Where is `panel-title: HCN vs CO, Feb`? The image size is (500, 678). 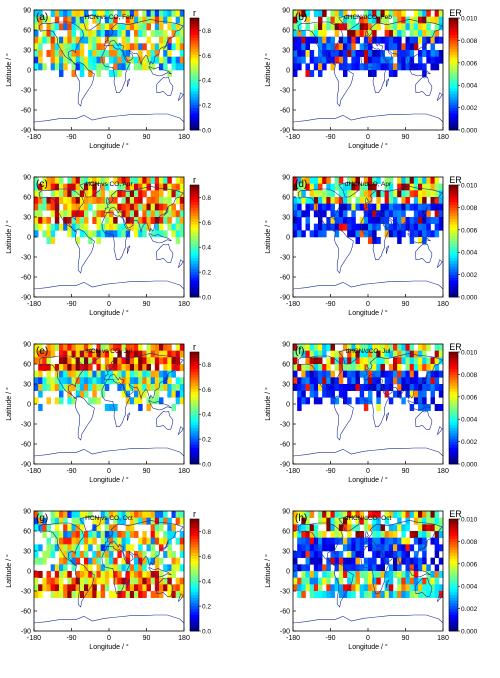
panel-title: HCN vs CO, Feb is located at coordinates (109, 17).